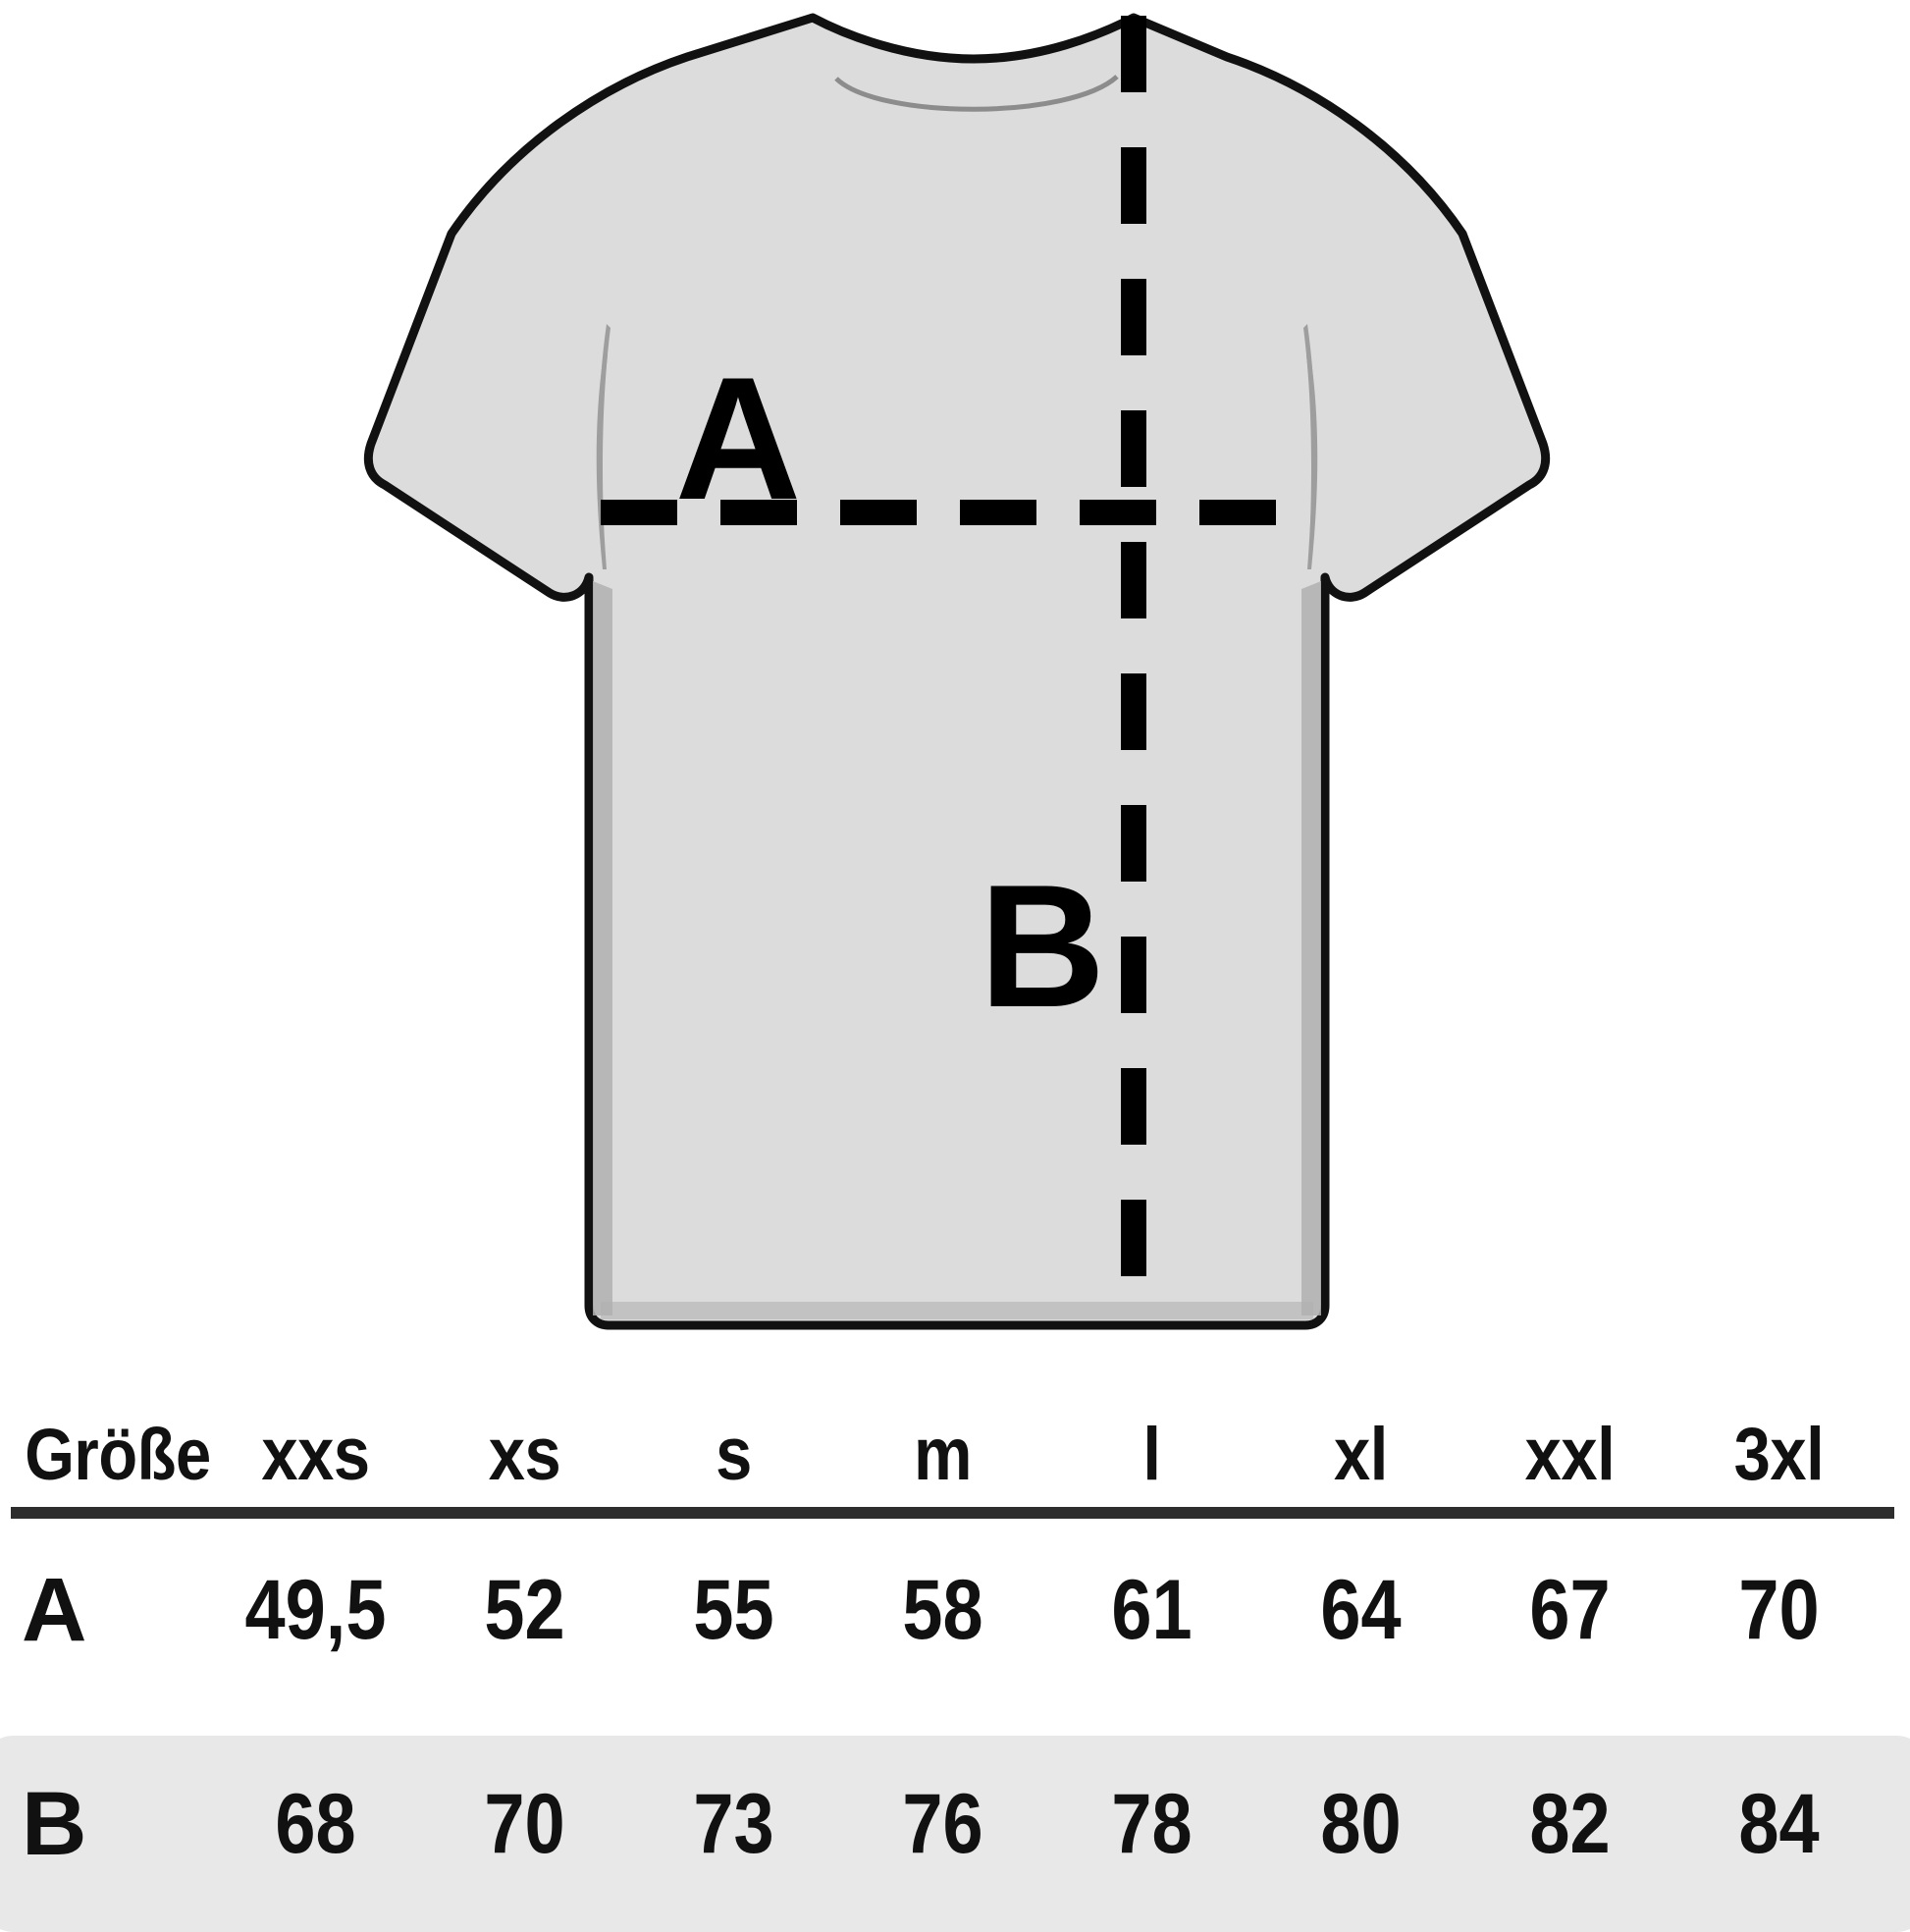 The height and width of the screenshot is (1932, 1910). What do you see at coordinates (315, 1610) in the screenshot?
I see `row-a-value-0: 49,5` at bounding box center [315, 1610].